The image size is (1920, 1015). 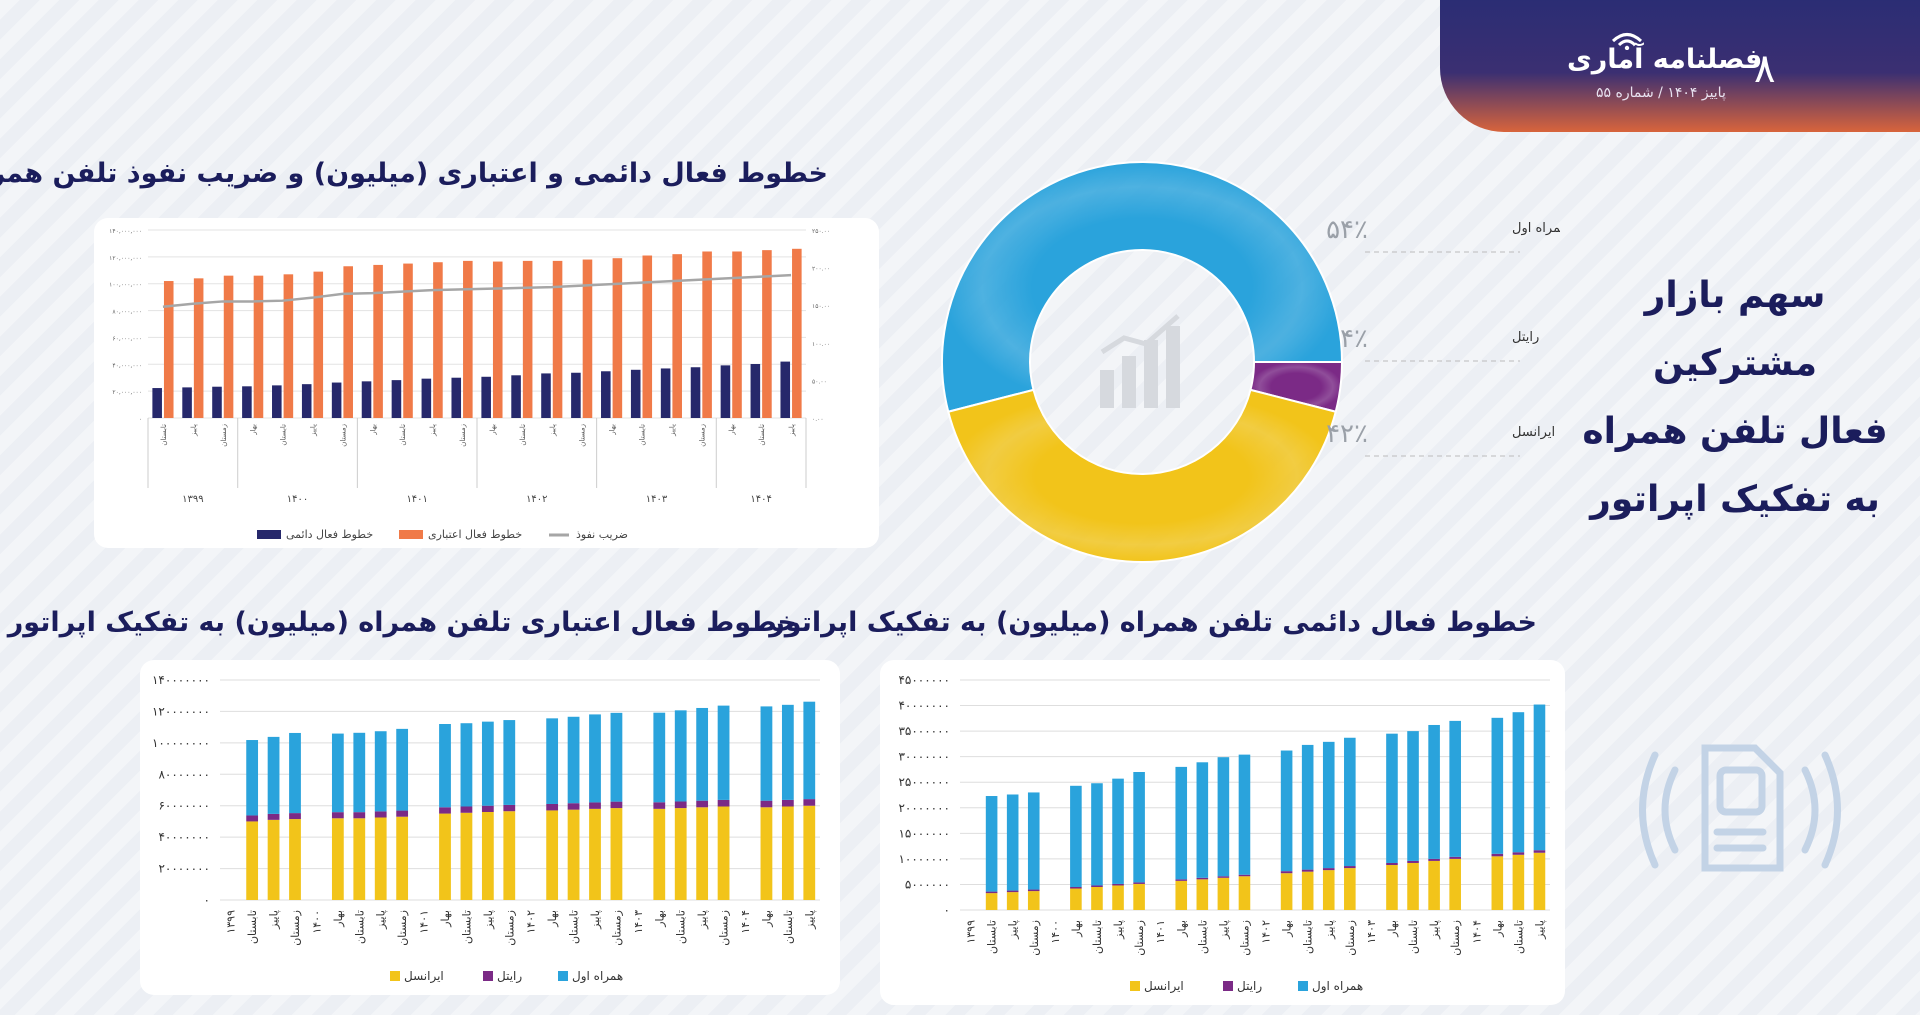 I want to click on y2-tick-label: ۱۵۰.۰۰, so click(x=821, y=306).